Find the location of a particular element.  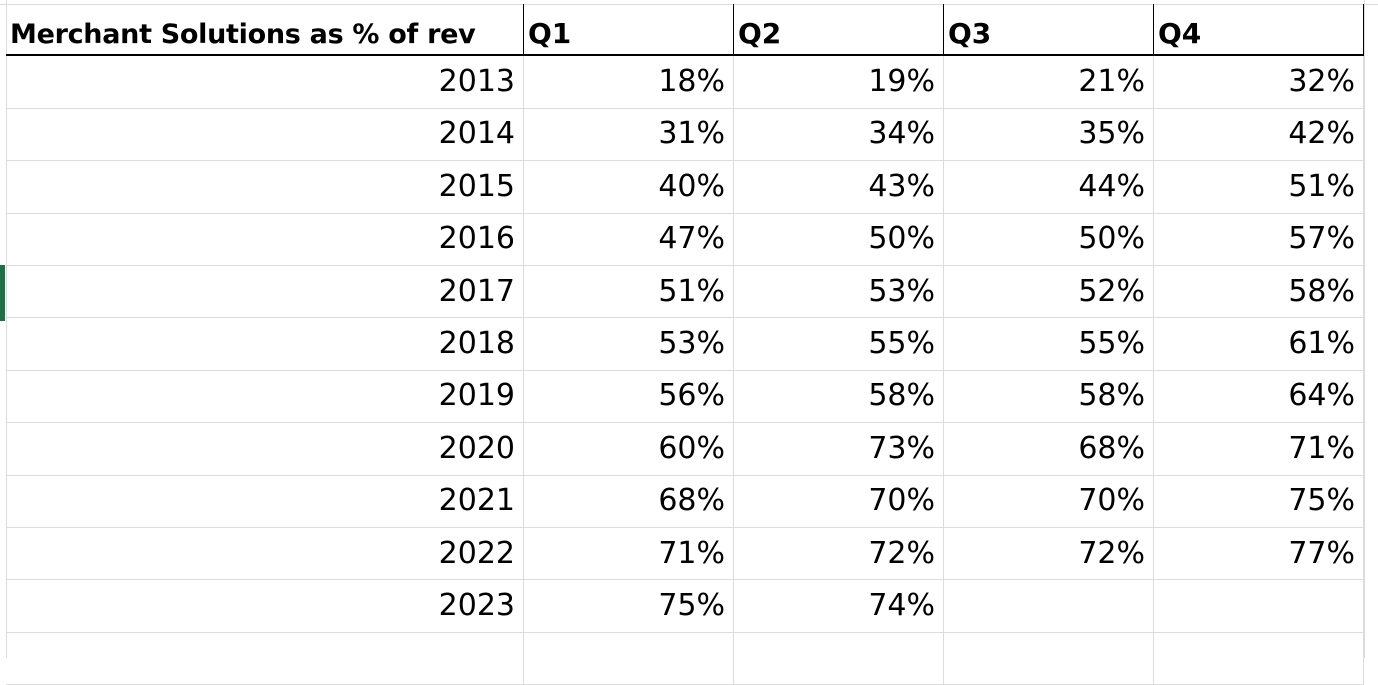

q2-cell: 73% is located at coordinates (839, 449).